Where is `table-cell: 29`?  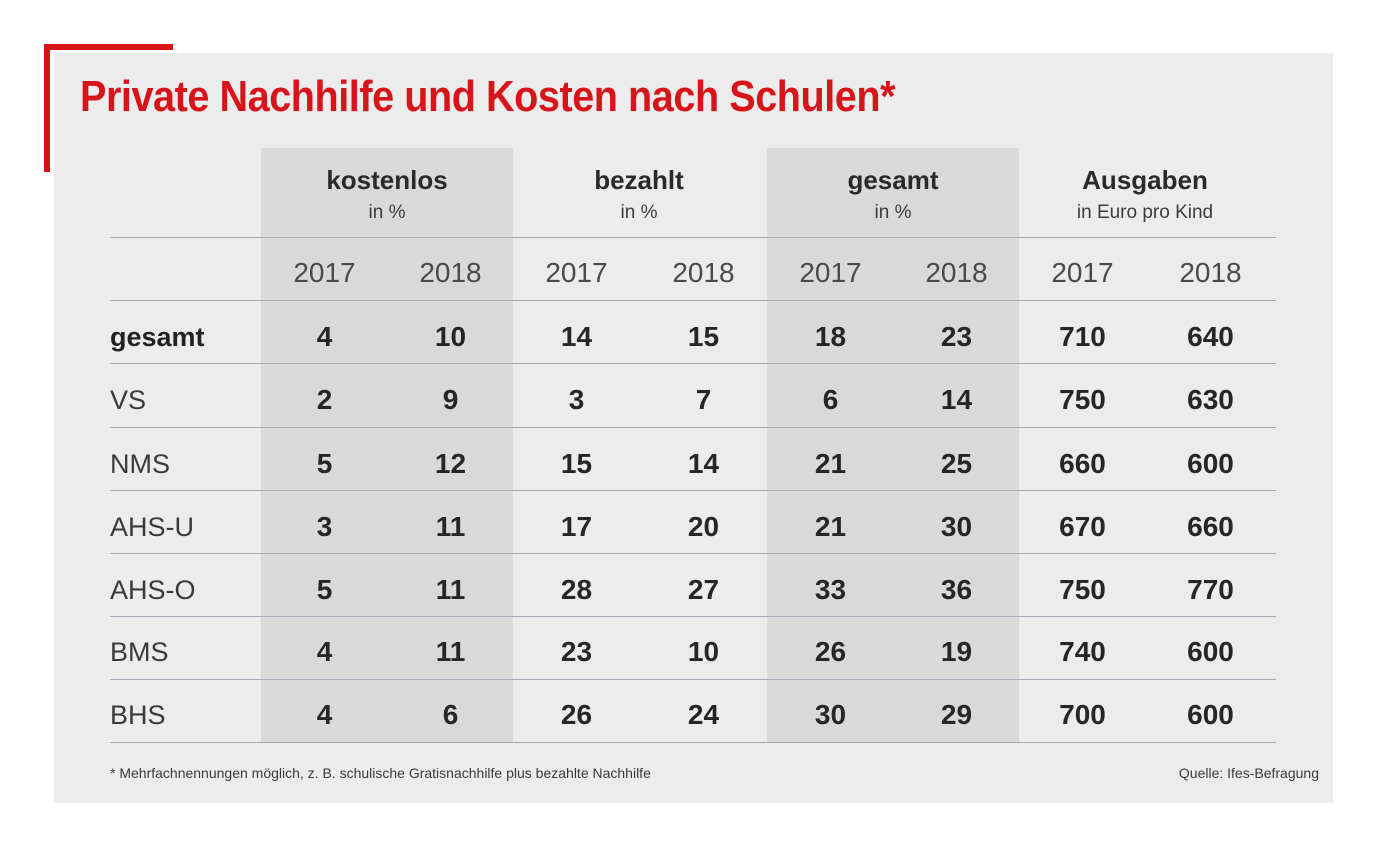
table-cell: 29 is located at coordinates (956, 714).